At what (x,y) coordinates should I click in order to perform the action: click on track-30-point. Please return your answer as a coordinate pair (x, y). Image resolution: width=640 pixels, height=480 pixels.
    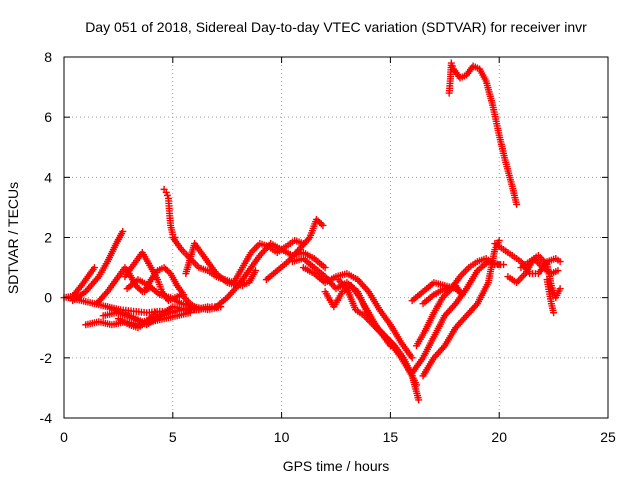
    Looking at the image, I should click on (560, 289).